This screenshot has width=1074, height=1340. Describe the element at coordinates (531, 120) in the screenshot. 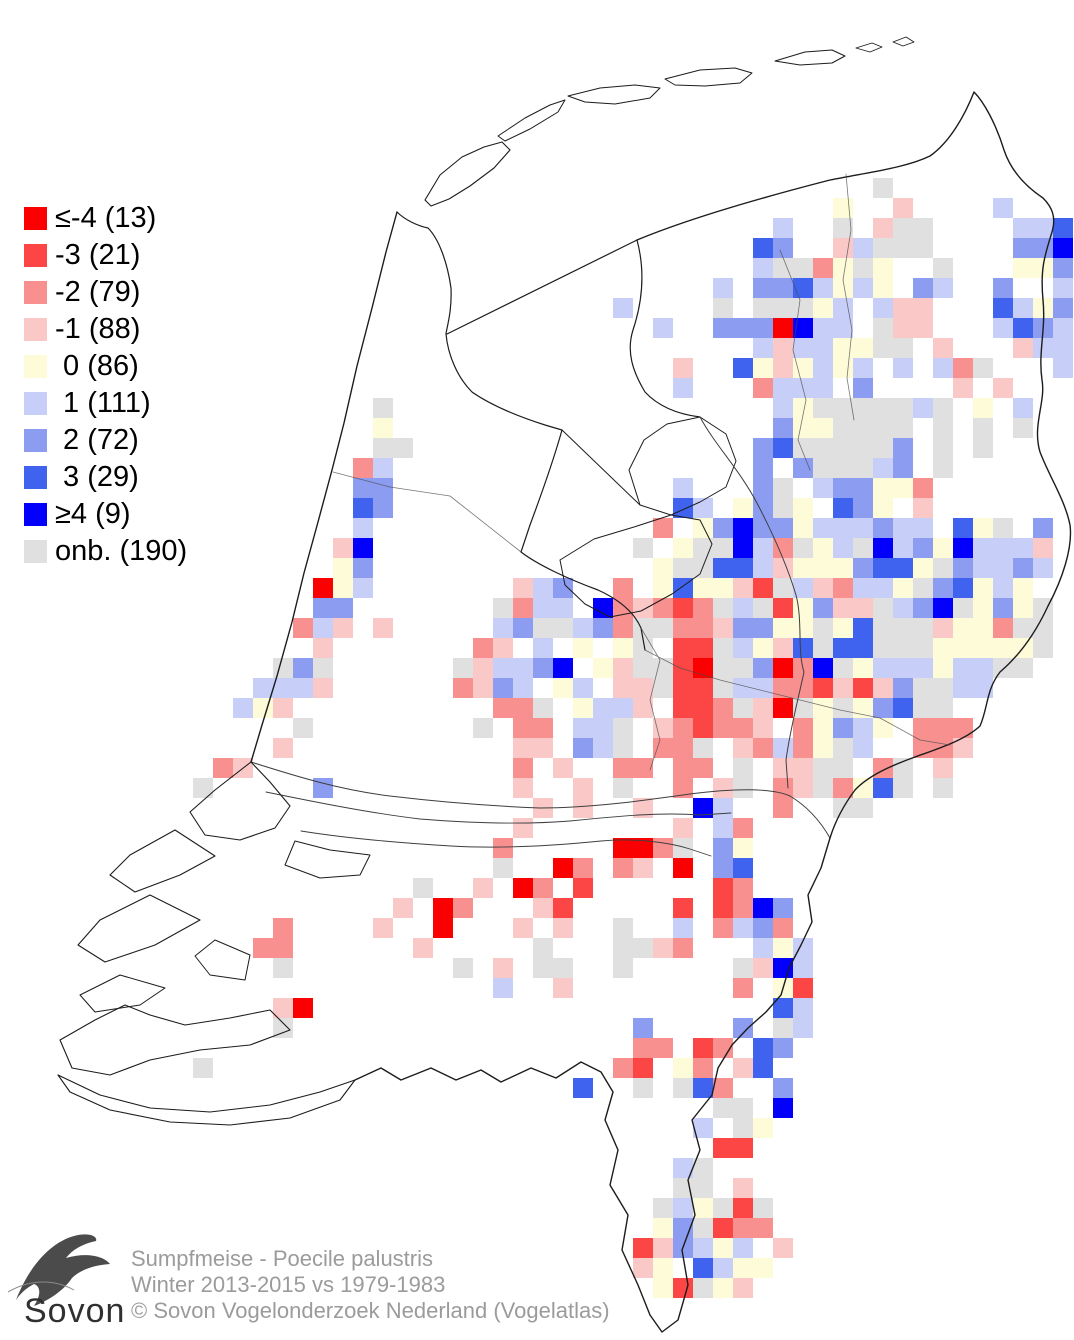

I see `island-vlieland` at that location.